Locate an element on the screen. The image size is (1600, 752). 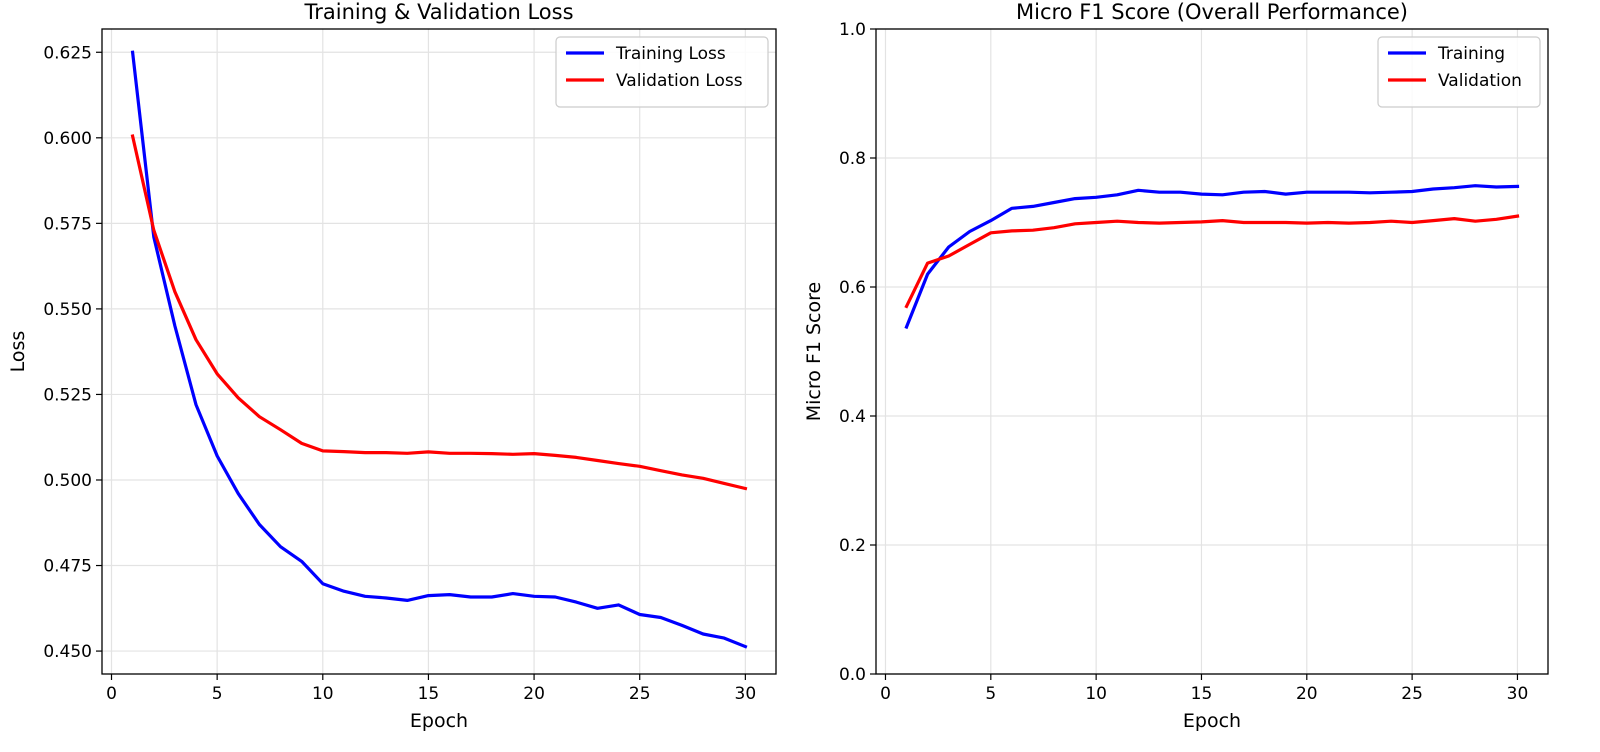
y-tick-label: 0.625 is located at coordinates (67, 53).